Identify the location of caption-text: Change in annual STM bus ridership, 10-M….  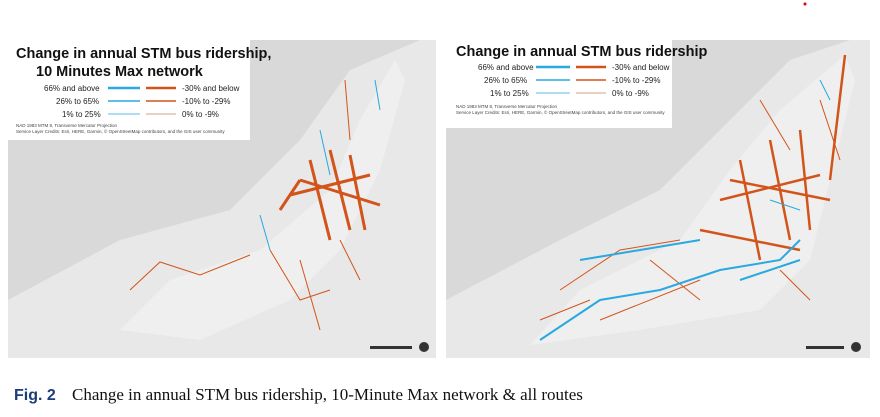
(327, 394).